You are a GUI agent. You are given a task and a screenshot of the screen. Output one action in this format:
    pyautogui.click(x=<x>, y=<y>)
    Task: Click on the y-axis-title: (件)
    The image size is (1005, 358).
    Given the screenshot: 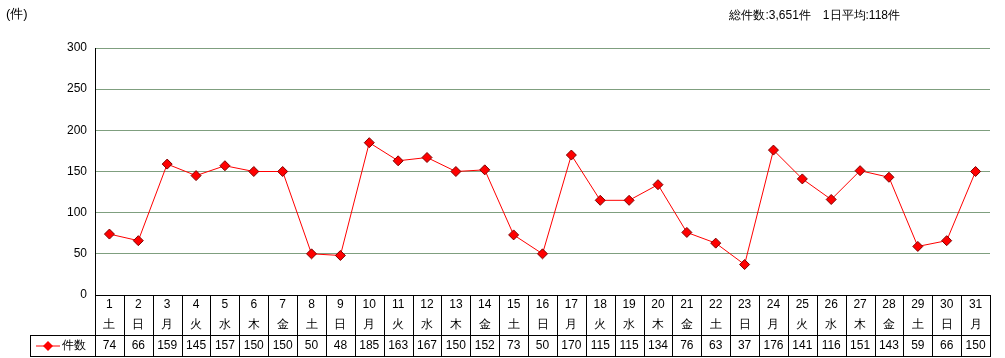 What is the action you would take?
    pyautogui.click(x=17, y=14)
    